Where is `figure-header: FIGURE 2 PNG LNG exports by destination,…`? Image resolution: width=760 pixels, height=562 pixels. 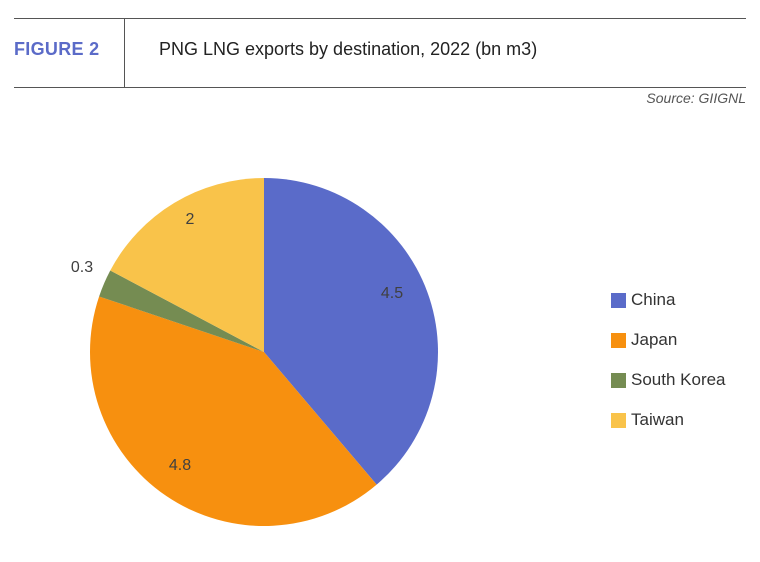
figure-header: FIGURE 2 PNG LNG exports by destination,… is located at coordinates (380, 53).